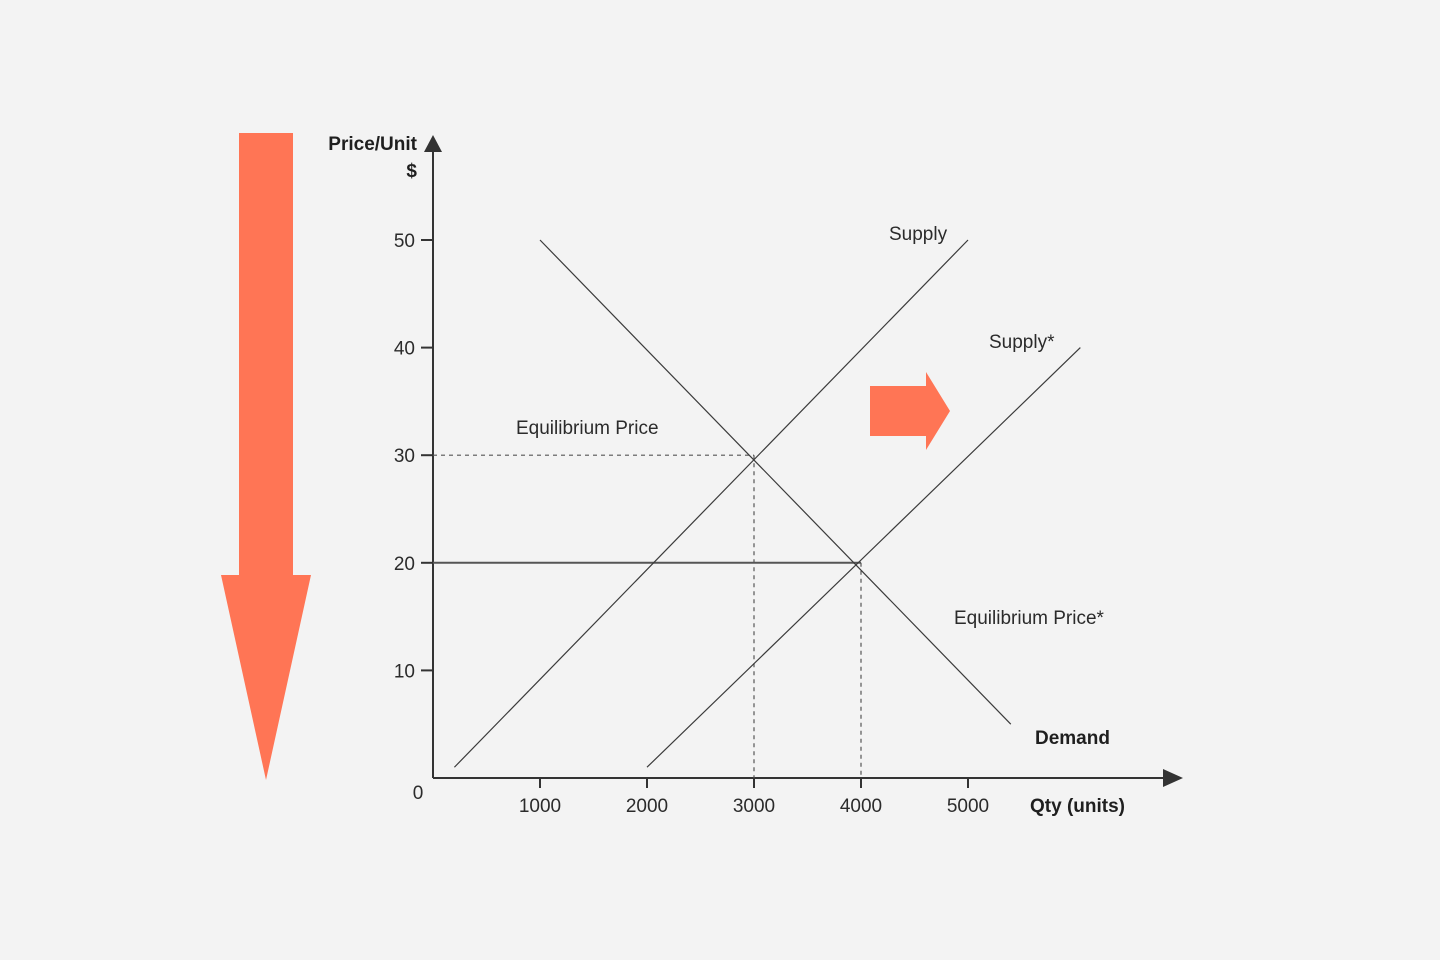 Image resolution: width=1440 pixels, height=960 pixels. I want to click on x-axis-label: Qty (units), so click(1077, 806).